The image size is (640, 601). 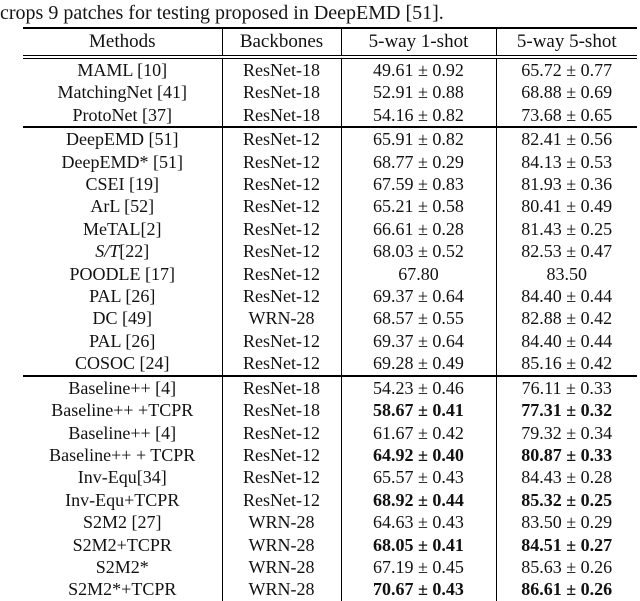 I want to click on method-cell: S2M2*, so click(x=122, y=566).